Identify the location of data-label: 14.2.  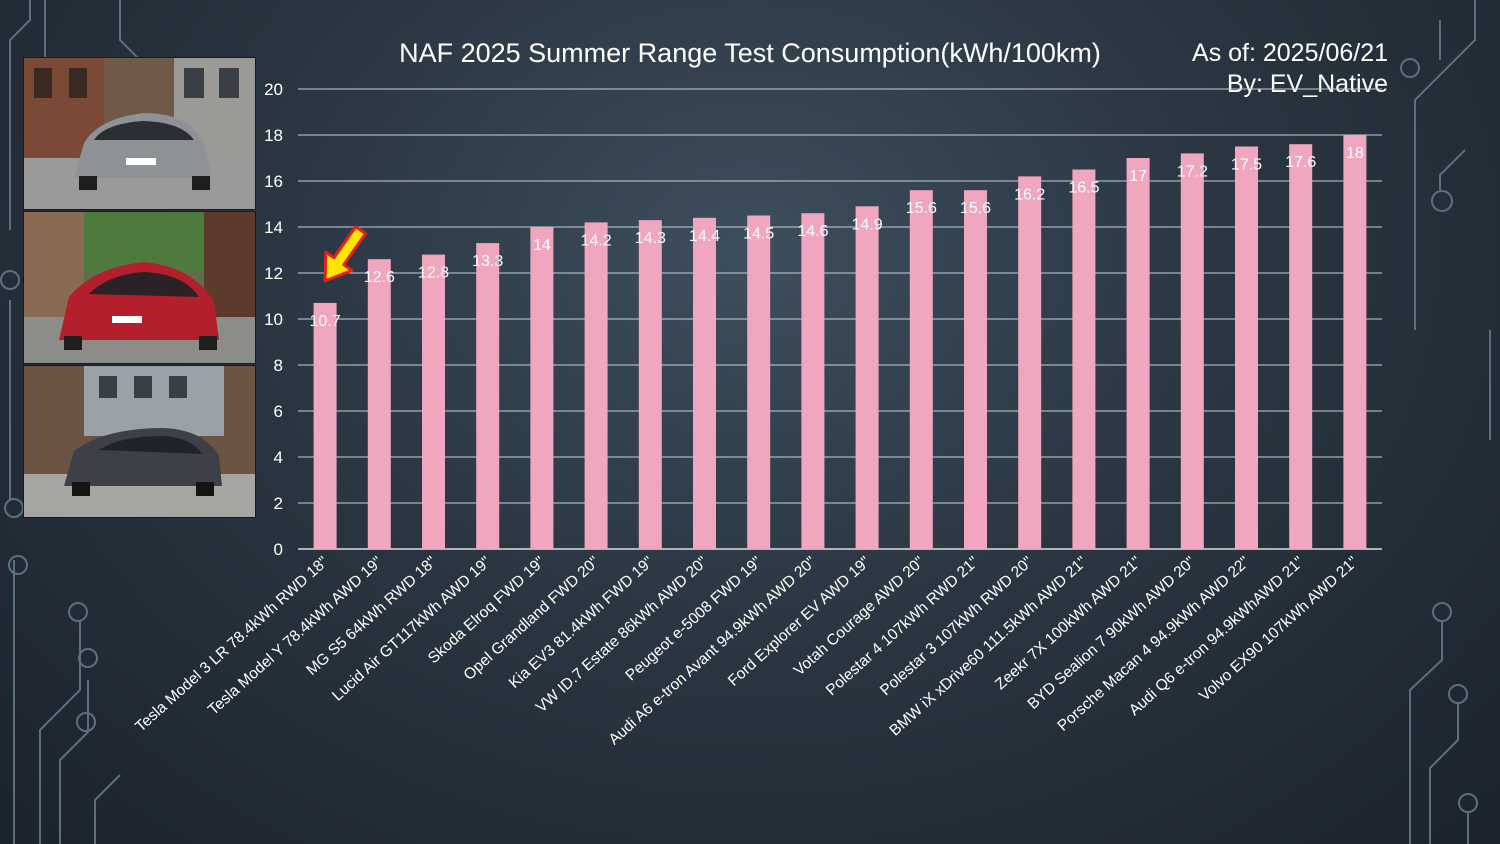
(596, 240).